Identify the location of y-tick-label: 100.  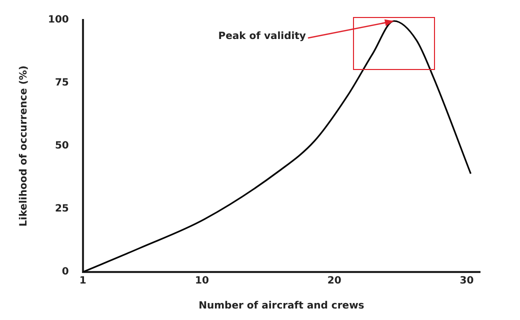
(58, 20).